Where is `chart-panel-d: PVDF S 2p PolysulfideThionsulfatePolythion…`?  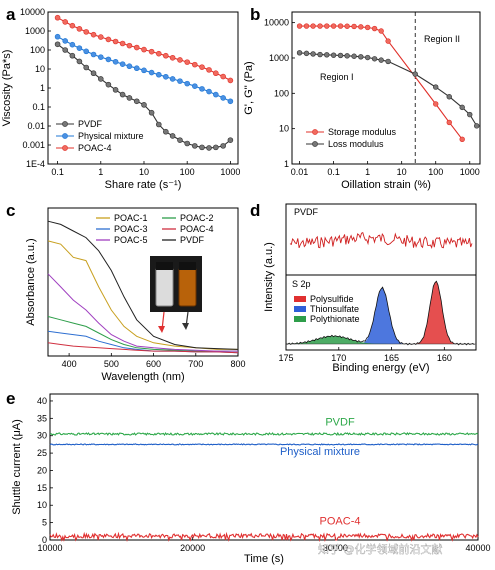 chart-panel-d: PVDF S 2p PolysulfideThionsulfatePolythion… is located at coordinates (363, 287).